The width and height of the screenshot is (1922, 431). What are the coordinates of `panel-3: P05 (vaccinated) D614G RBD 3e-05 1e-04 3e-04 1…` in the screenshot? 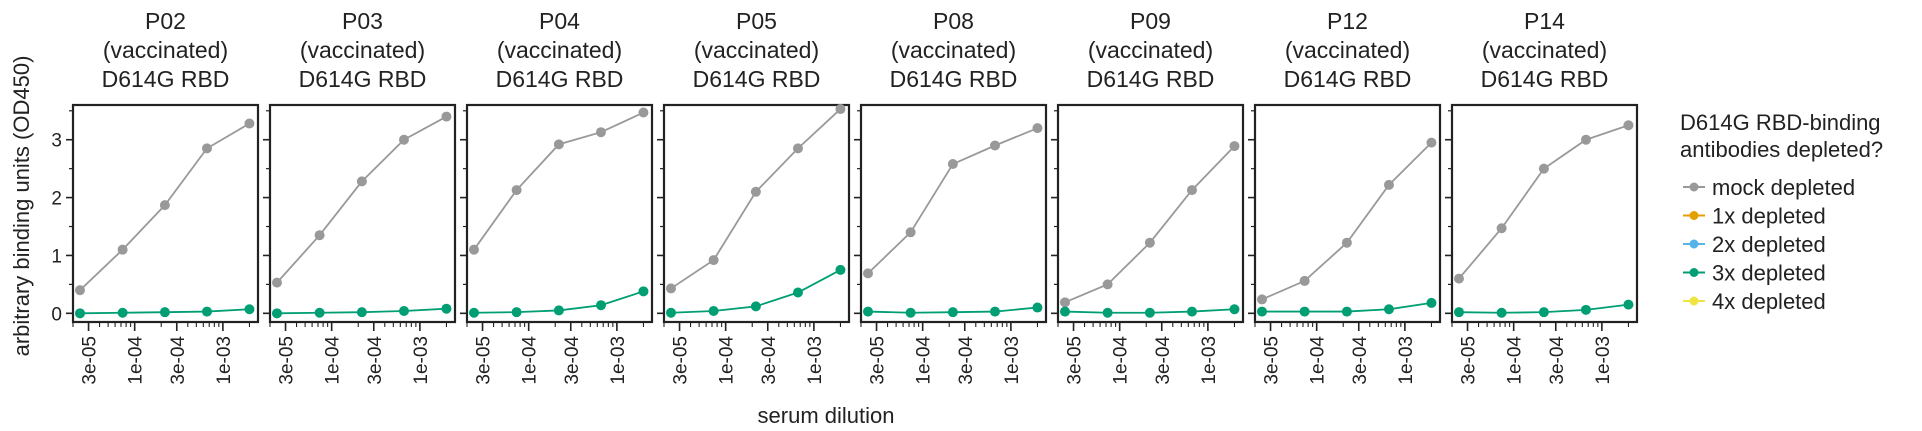 It's located at (754, 196).